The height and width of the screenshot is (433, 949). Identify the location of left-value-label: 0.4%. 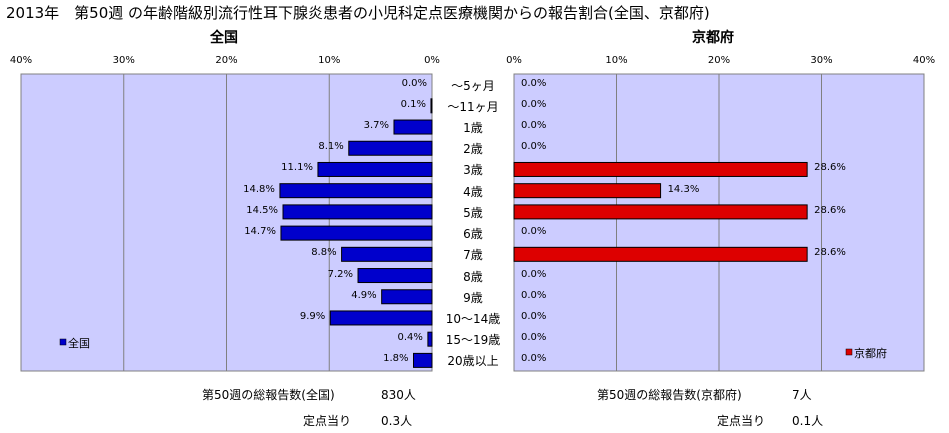
(410, 338).